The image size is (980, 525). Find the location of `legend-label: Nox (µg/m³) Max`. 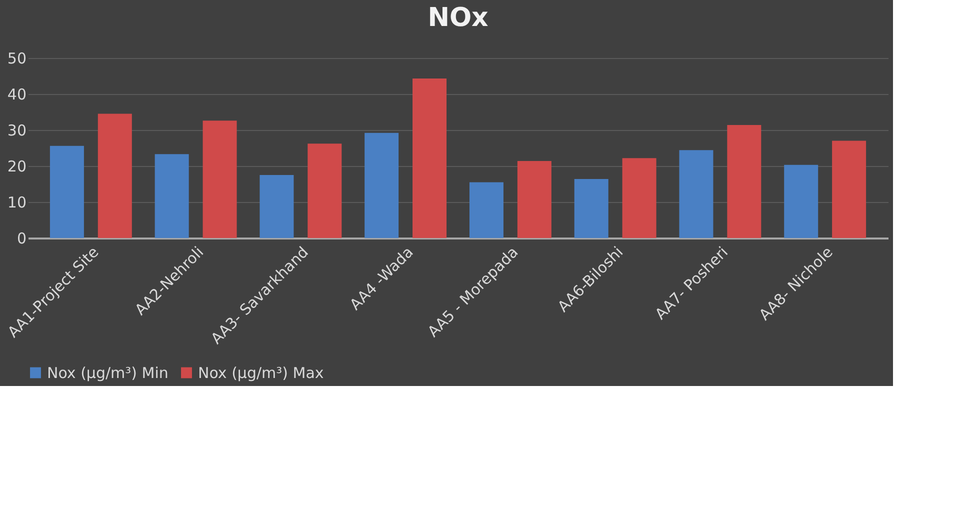

legend-label: Nox (µg/m³) Max is located at coordinates (261, 373).